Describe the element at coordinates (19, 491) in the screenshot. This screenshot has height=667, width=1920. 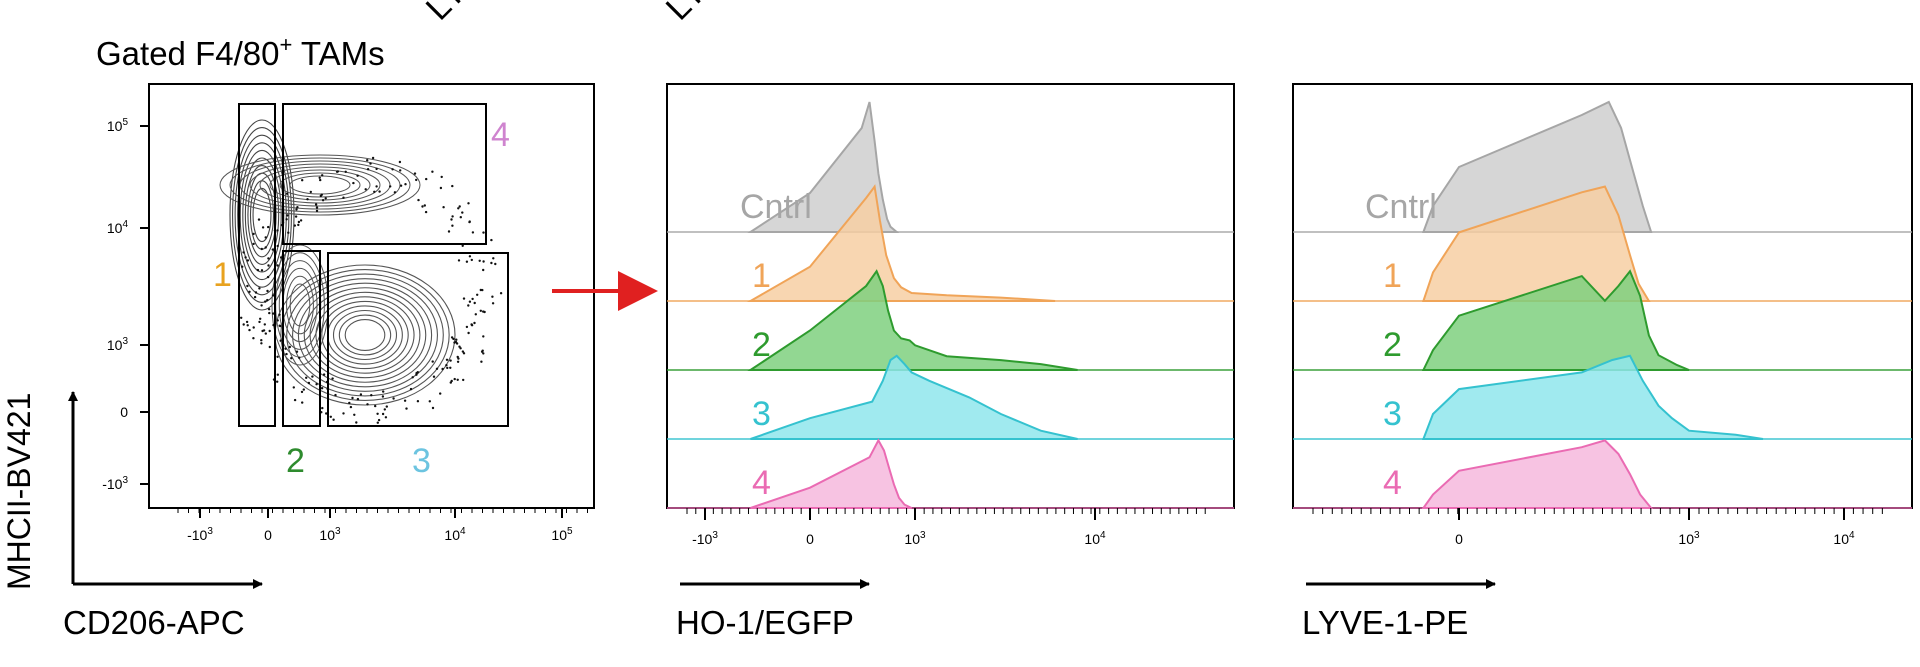
I see `contour-y-label: MHCII-BV421` at that location.